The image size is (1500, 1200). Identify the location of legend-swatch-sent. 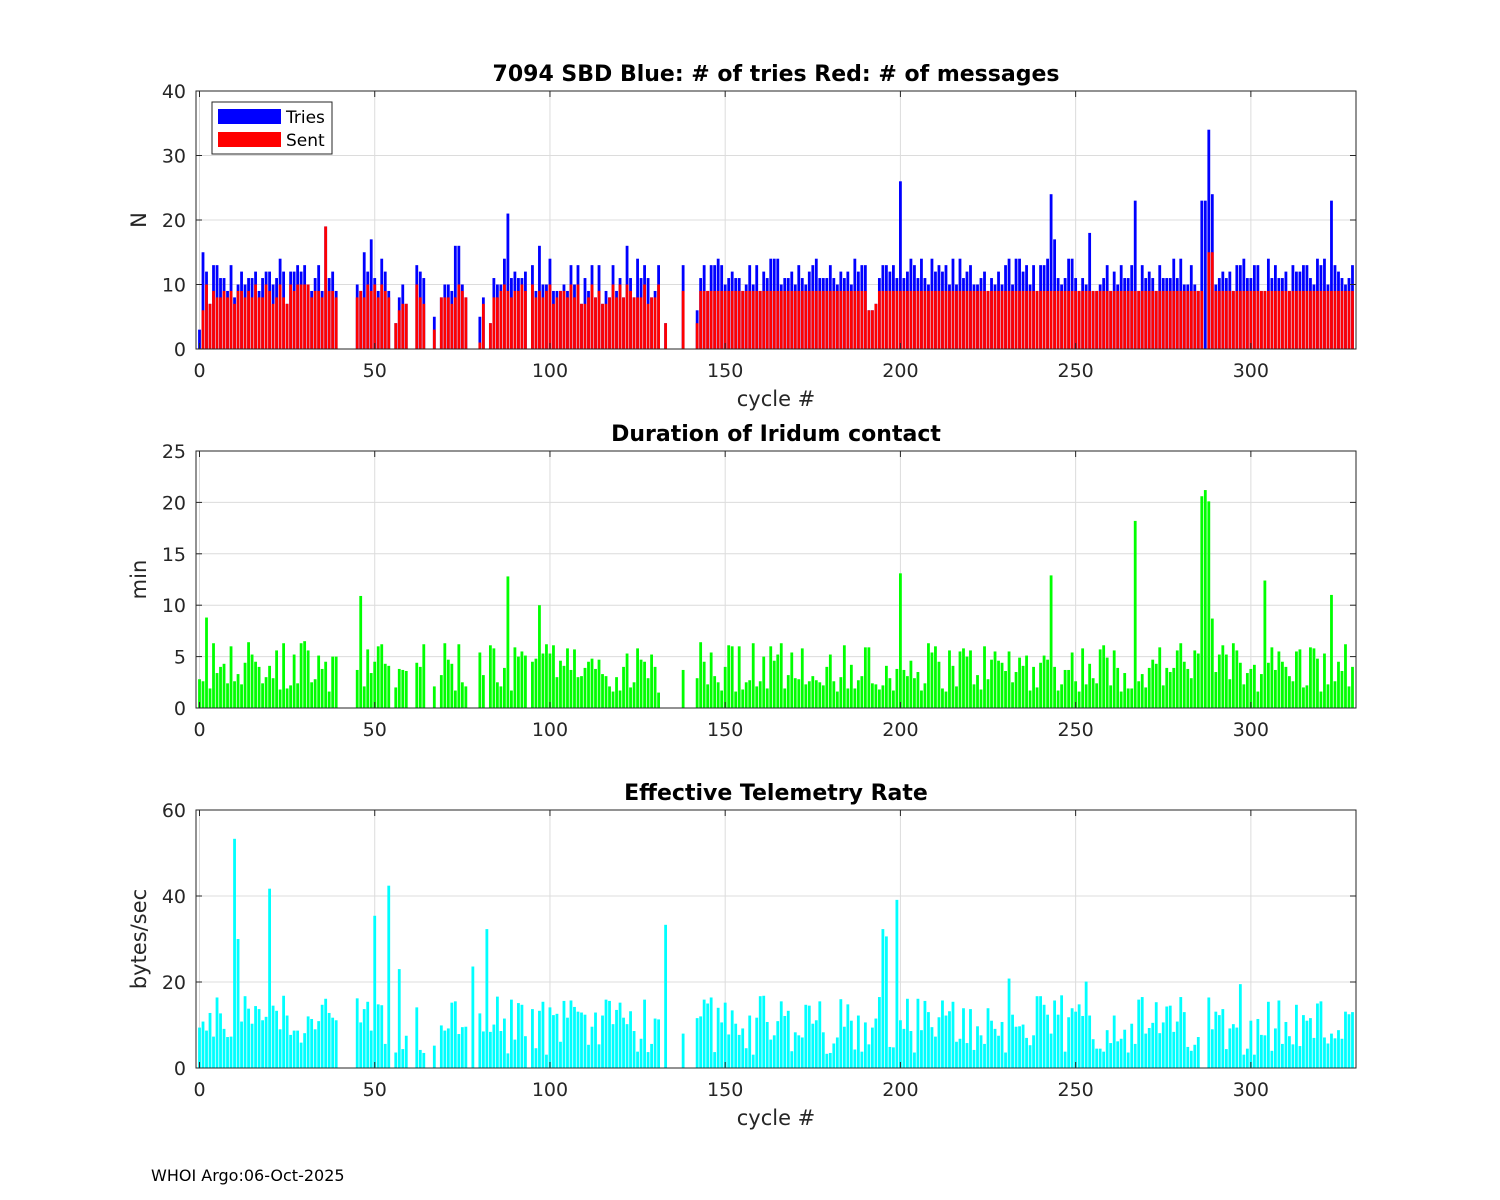
(249, 139).